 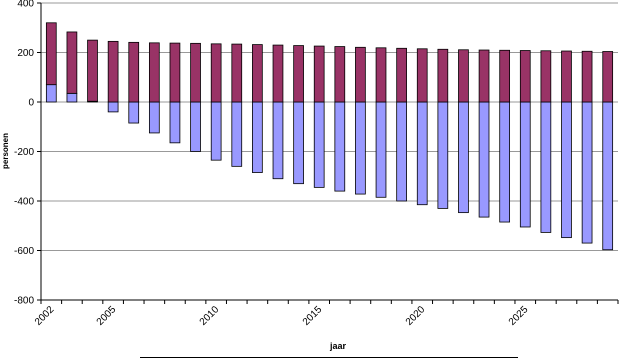 What do you see at coordinates (24, 301) in the screenshot?
I see `y-tick-label: -800` at bounding box center [24, 301].